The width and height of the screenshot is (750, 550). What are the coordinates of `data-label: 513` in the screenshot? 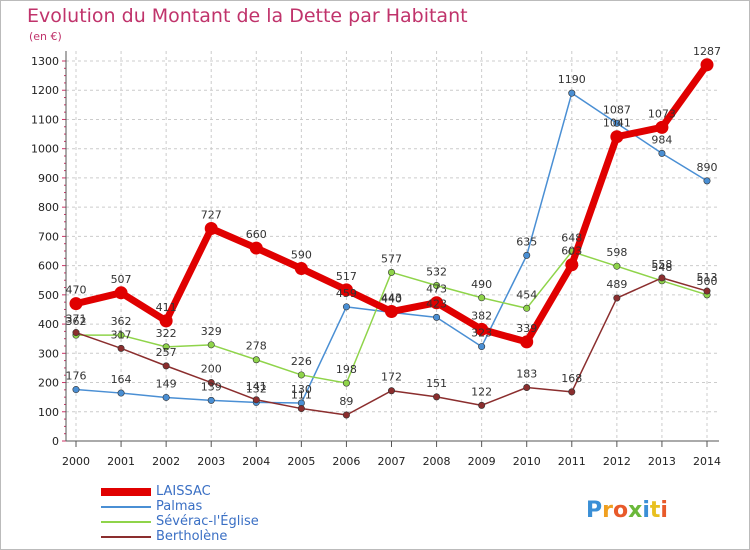 It's located at (707, 277).